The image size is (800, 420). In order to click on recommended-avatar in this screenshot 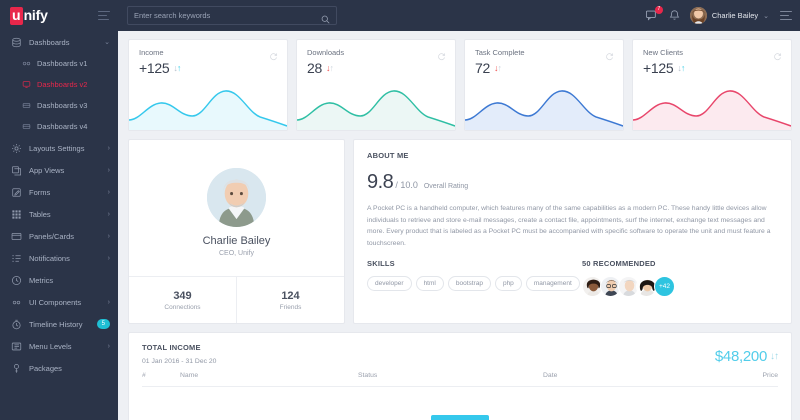, I will do `click(610, 286)`.